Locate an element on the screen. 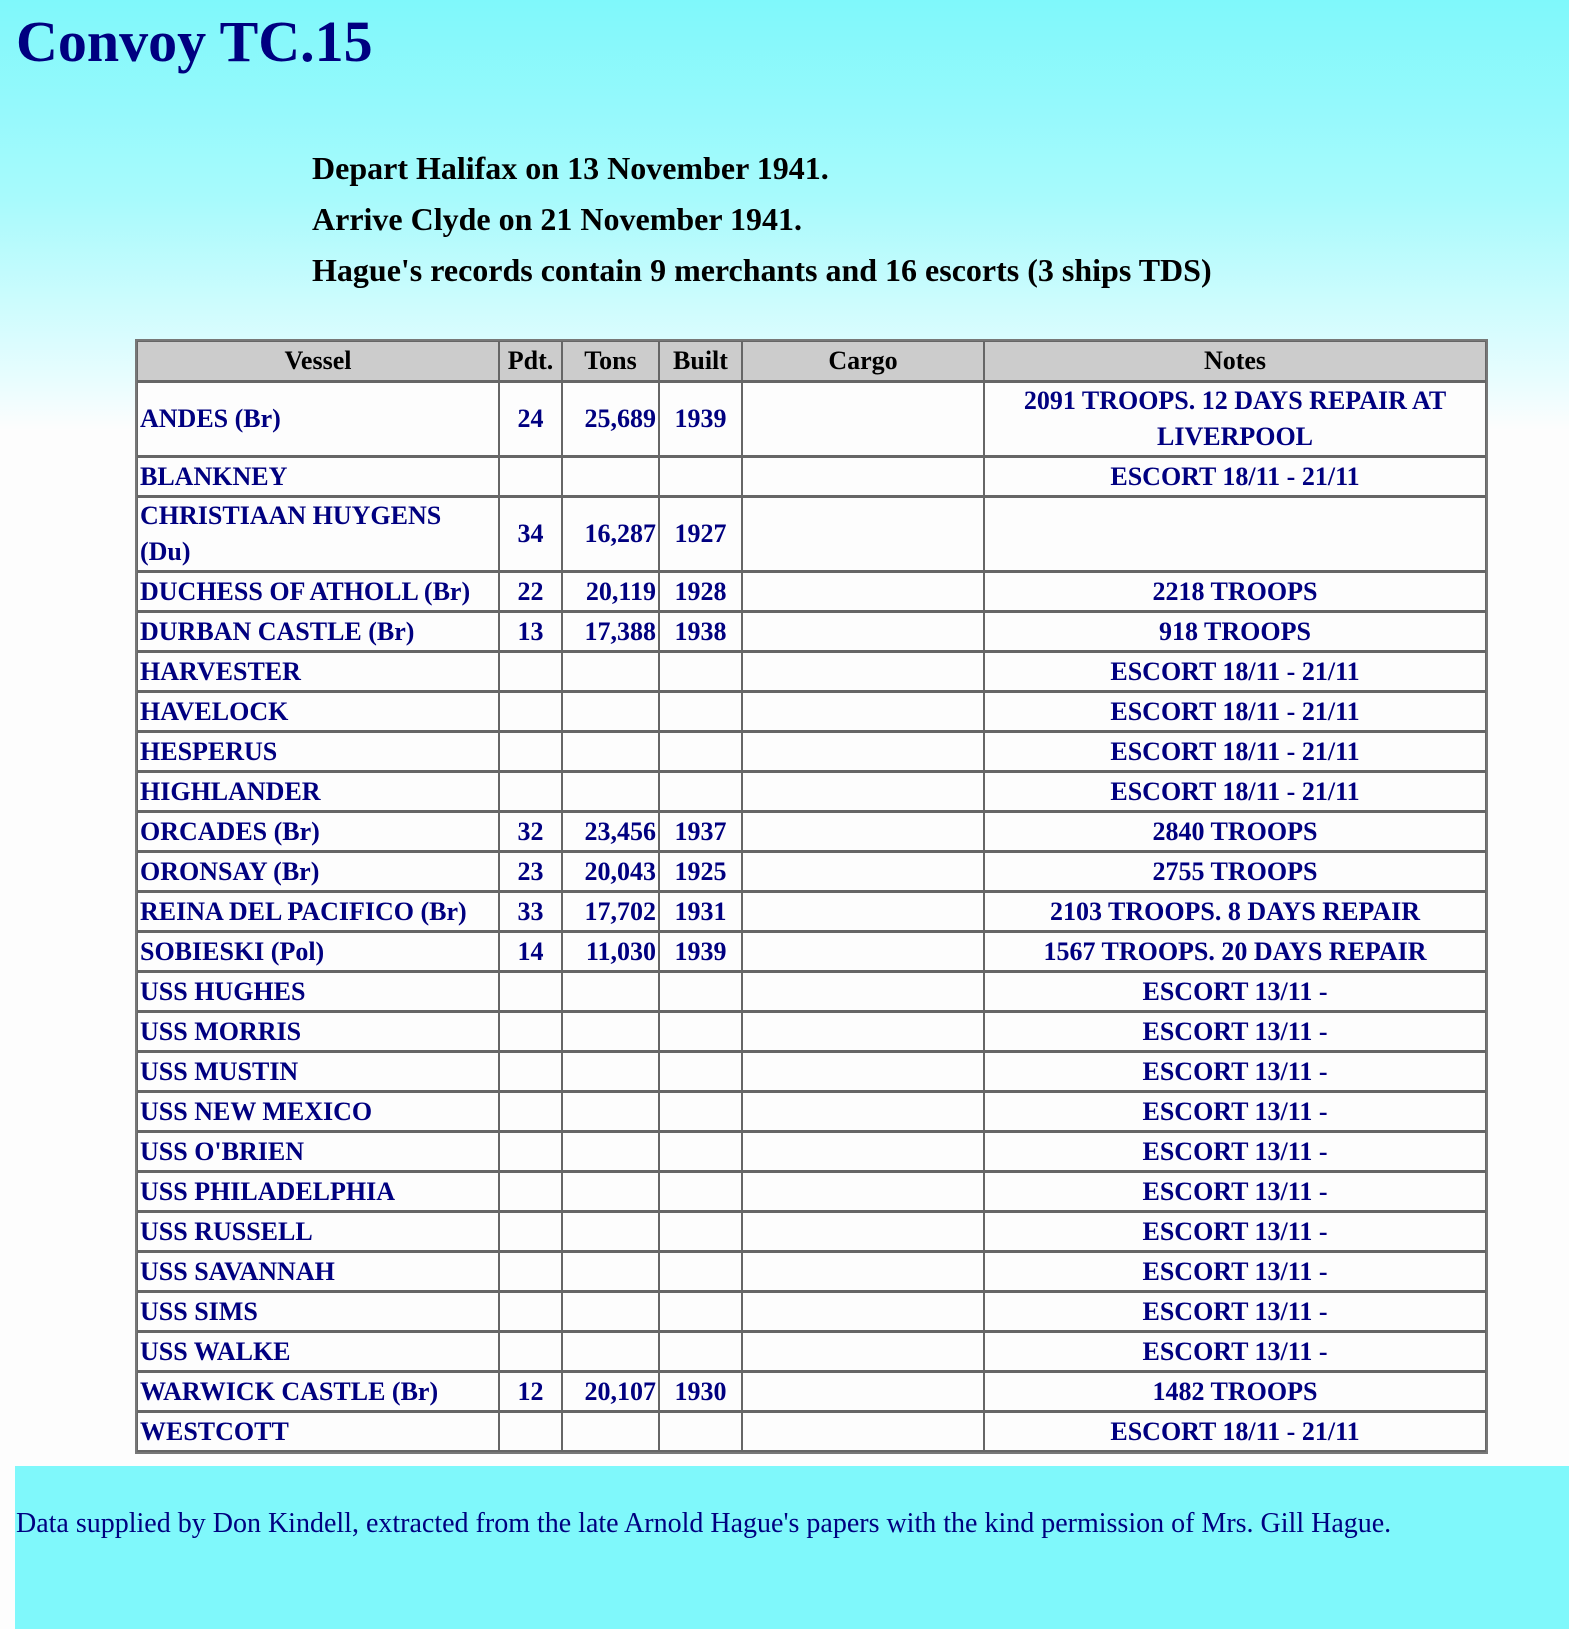 The height and width of the screenshot is (1629, 1569). cell-vessel: ANDES (Br) is located at coordinates (318, 419).